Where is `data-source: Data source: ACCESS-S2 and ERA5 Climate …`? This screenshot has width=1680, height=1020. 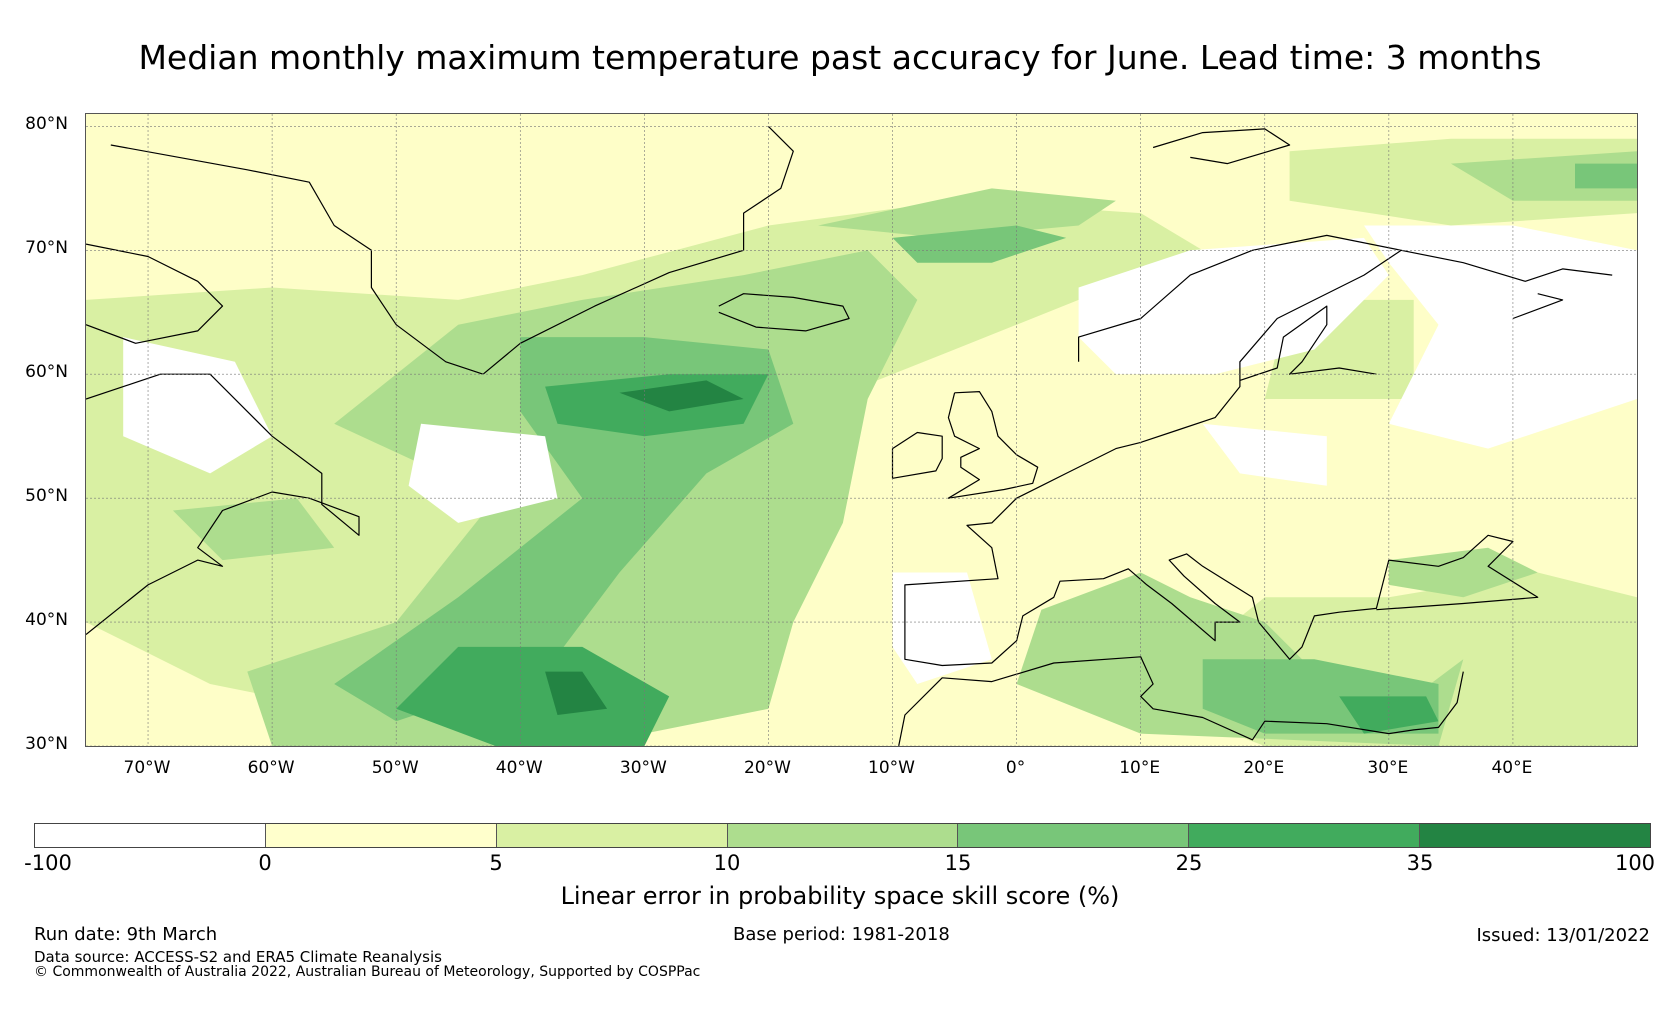
data-source: Data source: ACCESS-S2 and ERA5 Climate … is located at coordinates (238, 957).